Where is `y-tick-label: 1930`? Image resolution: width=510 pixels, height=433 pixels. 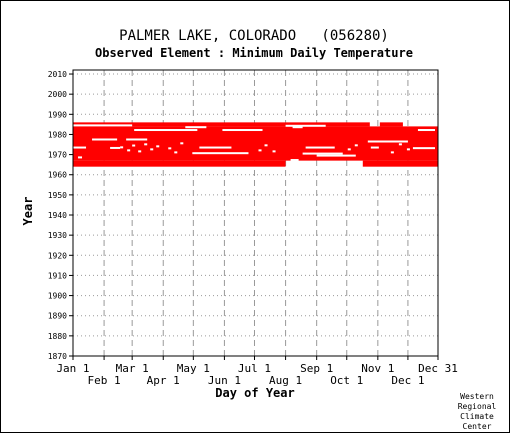 y-tick-label: 1930 is located at coordinates (57, 235).